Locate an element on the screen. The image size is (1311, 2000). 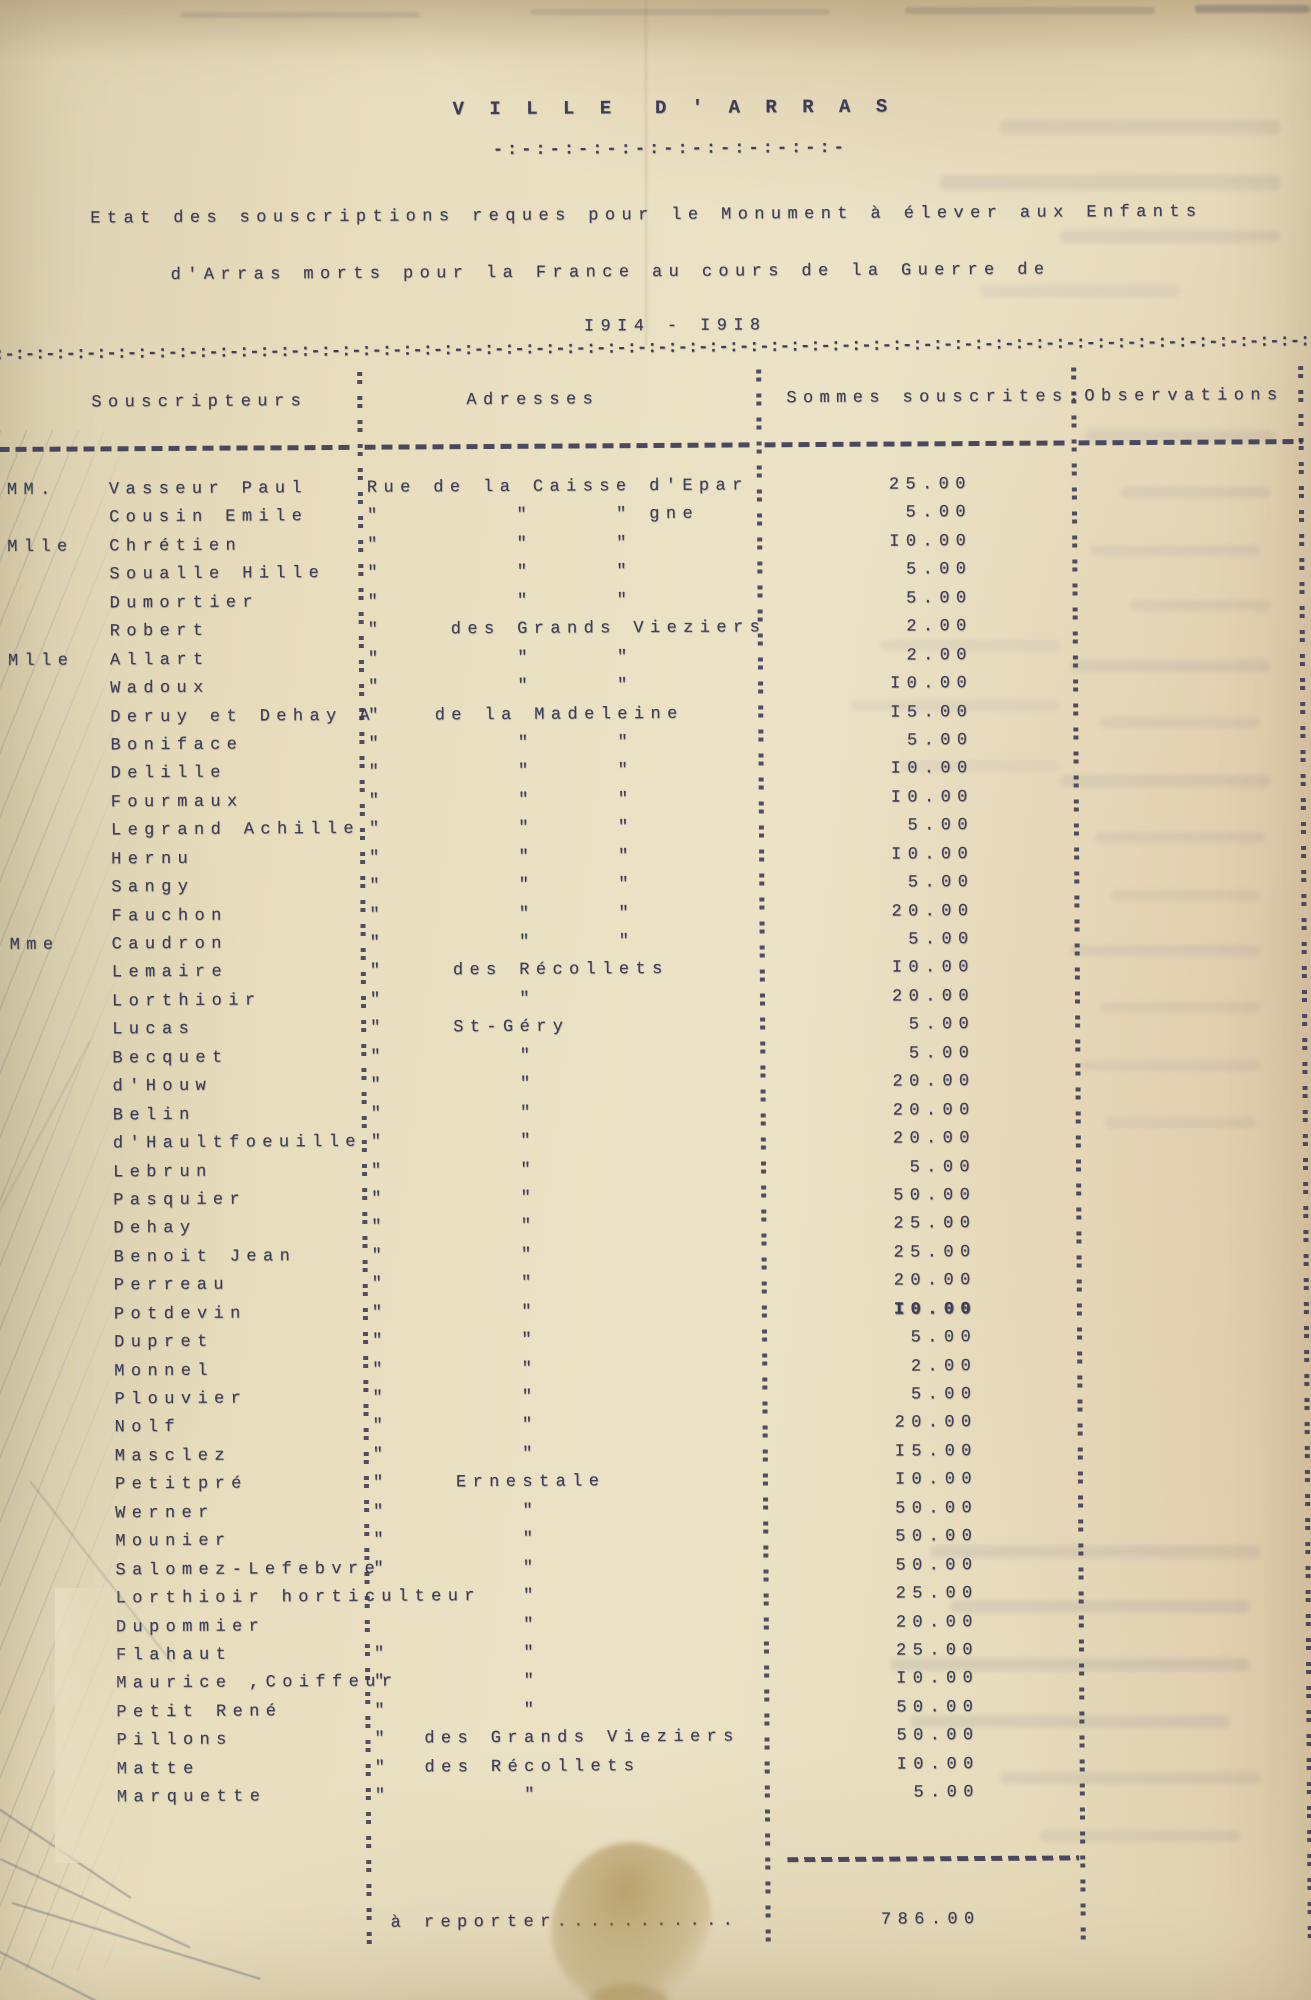
row-name: Salomez-Lefebvre is located at coordinates (248, 1569).